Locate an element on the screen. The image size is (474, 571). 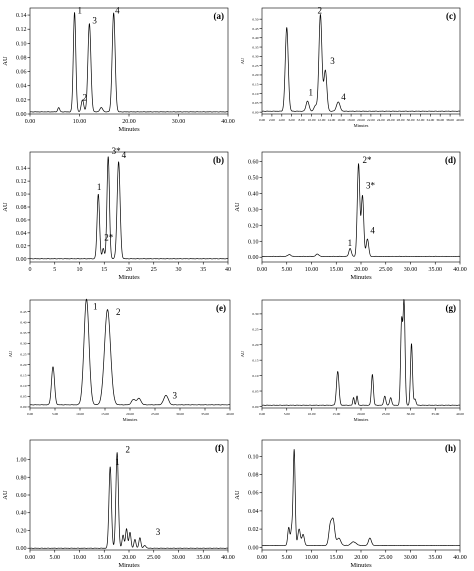
peak-label: 2* is located at coordinates (109, 238).